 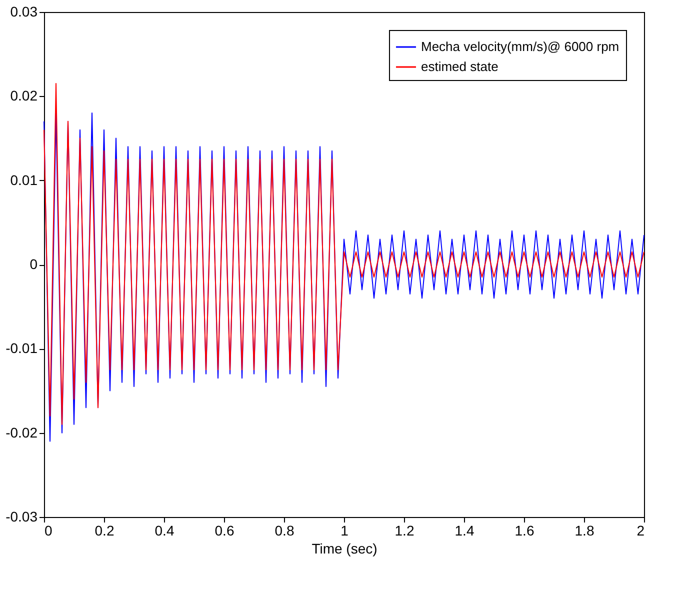 I want to click on x-tick-label: 1.4, so click(x=464, y=530).